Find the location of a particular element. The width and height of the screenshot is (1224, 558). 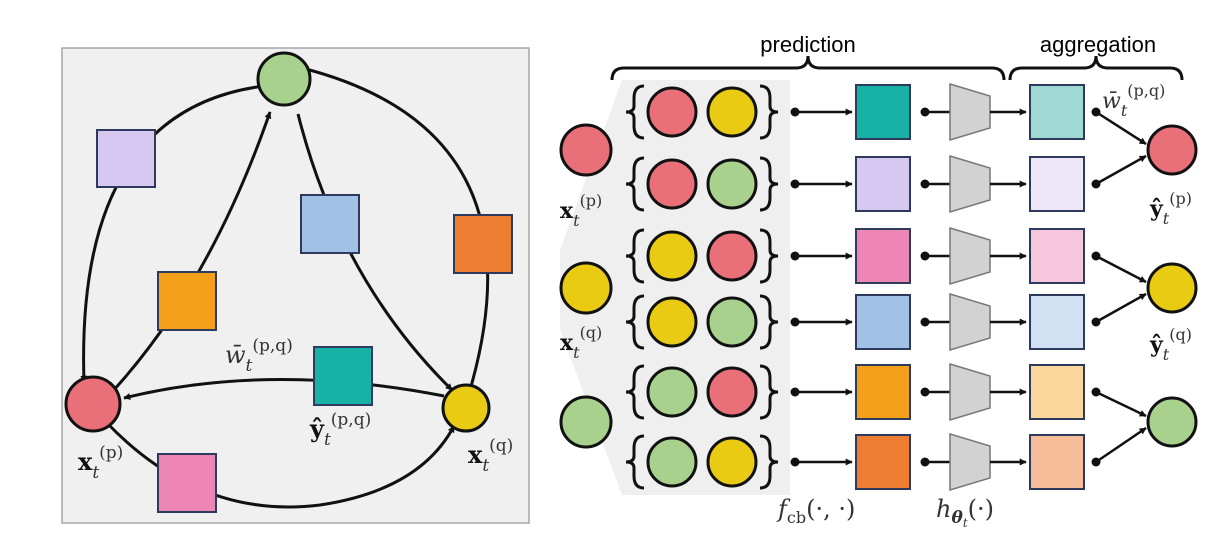

output-node-yellow is located at coordinates (1172, 288).